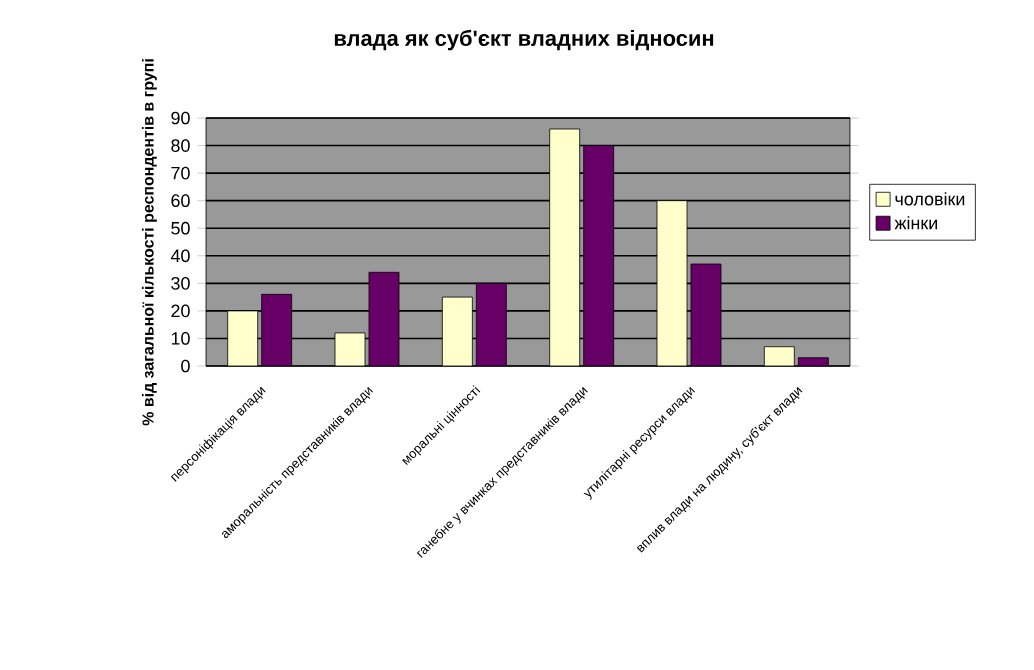  What do you see at coordinates (930, 199) in the screenshot?
I see `legend-label: чоловіки` at bounding box center [930, 199].